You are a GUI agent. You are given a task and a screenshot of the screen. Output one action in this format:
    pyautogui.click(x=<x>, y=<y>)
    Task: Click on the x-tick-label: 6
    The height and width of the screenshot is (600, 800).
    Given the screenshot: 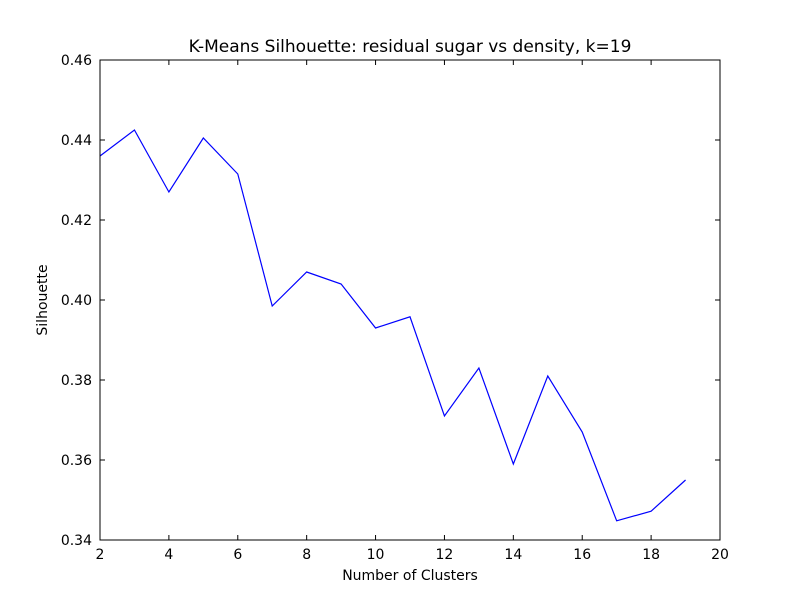 What is the action you would take?
    pyautogui.click(x=237, y=555)
    